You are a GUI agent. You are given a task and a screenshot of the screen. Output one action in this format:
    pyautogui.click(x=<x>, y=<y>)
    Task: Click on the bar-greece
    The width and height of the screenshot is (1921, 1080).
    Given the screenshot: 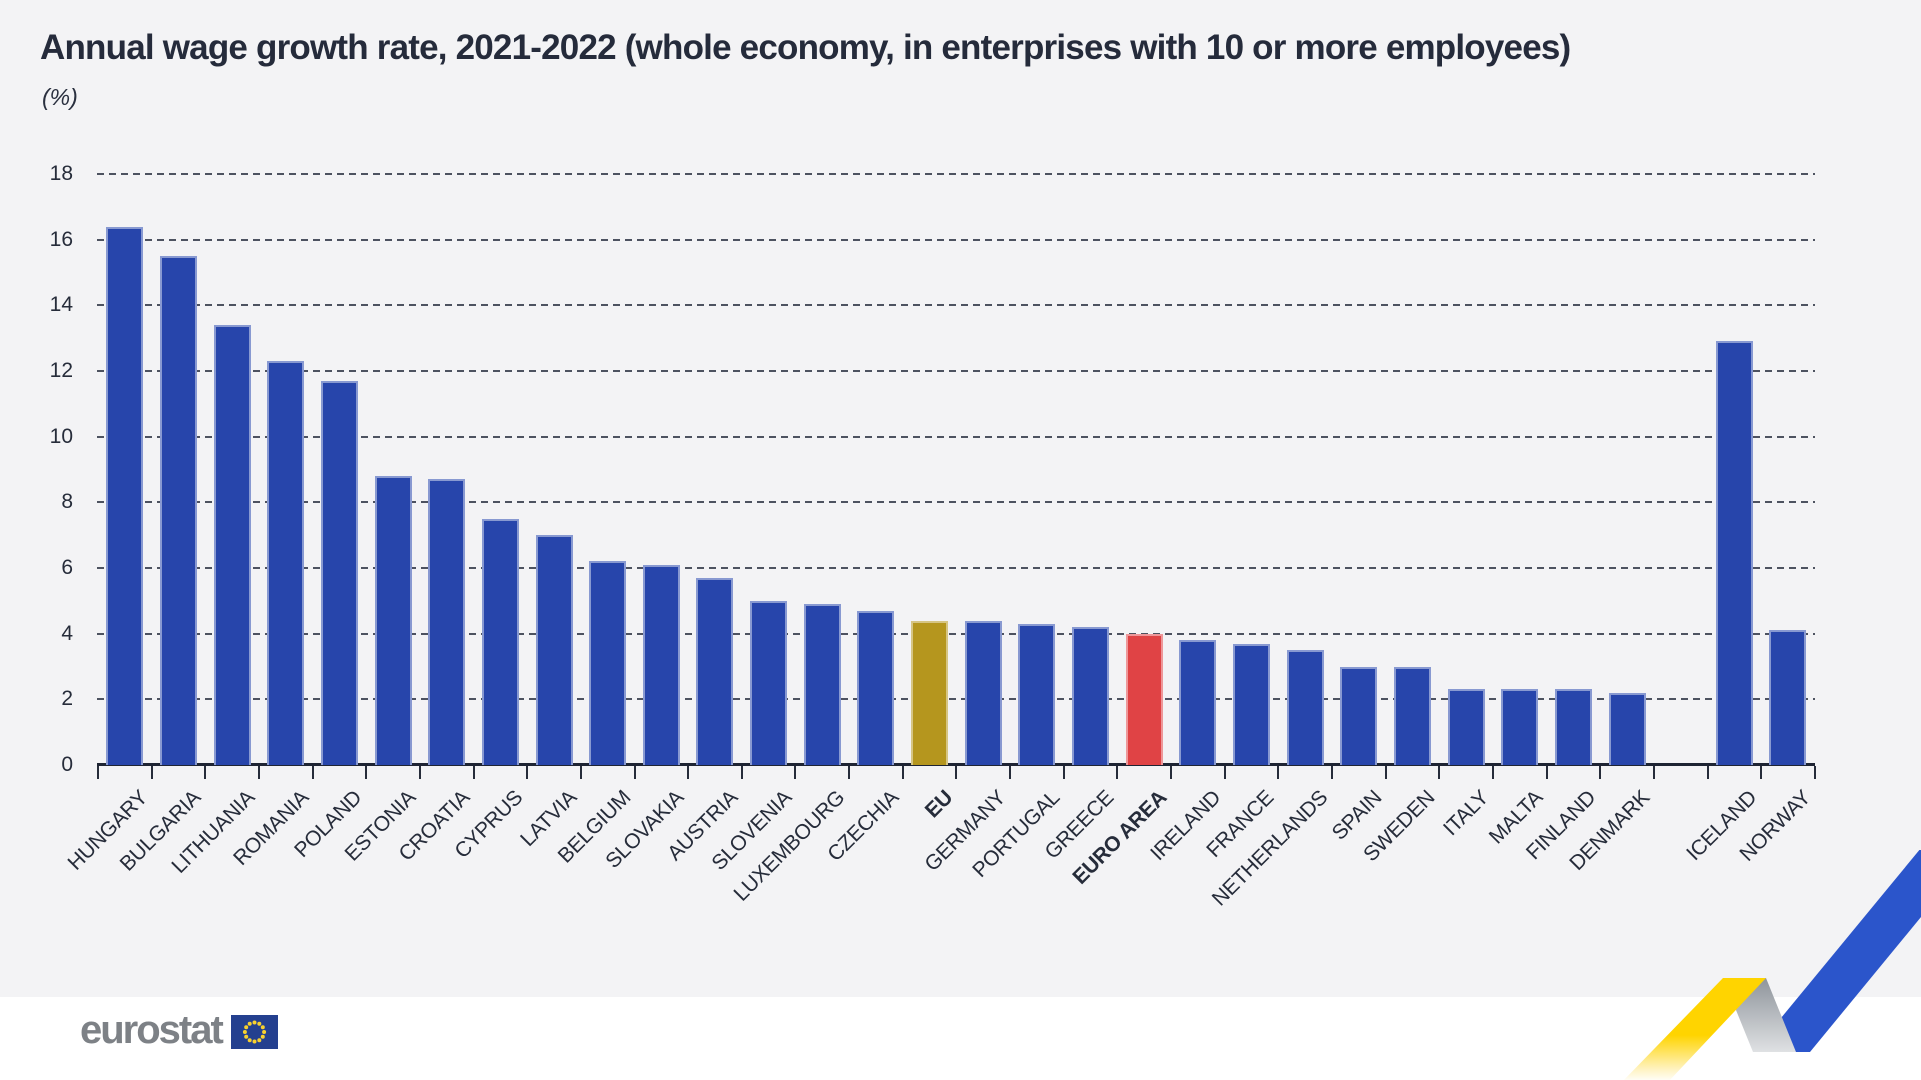 What is the action you would take?
    pyautogui.click(x=1091, y=696)
    